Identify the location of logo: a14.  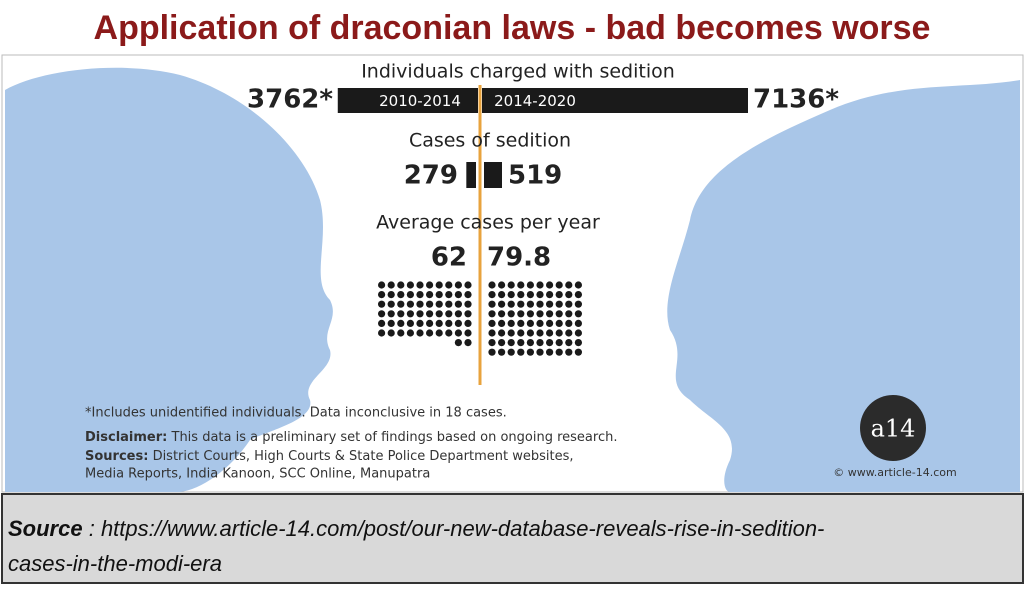
(893, 429).